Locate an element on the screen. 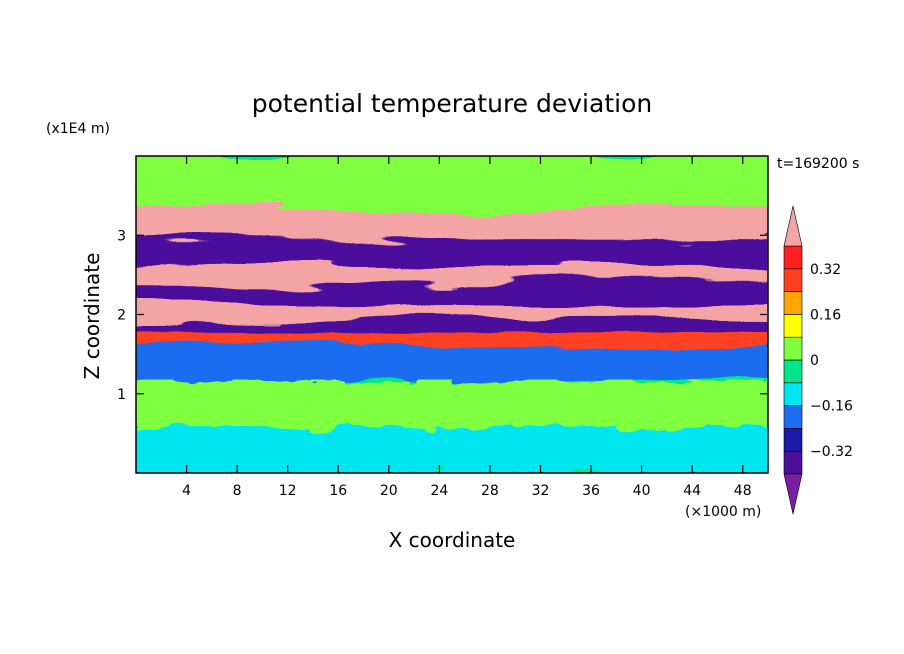  x-tick-label: 28 is located at coordinates (490, 491).